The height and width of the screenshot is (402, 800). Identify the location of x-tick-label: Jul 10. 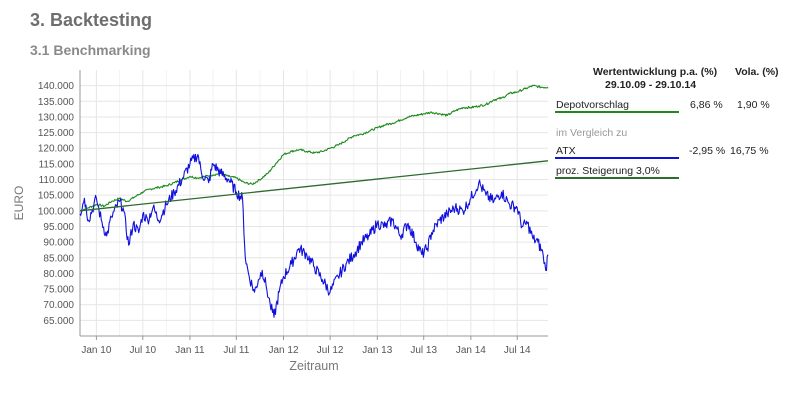
(142, 350).